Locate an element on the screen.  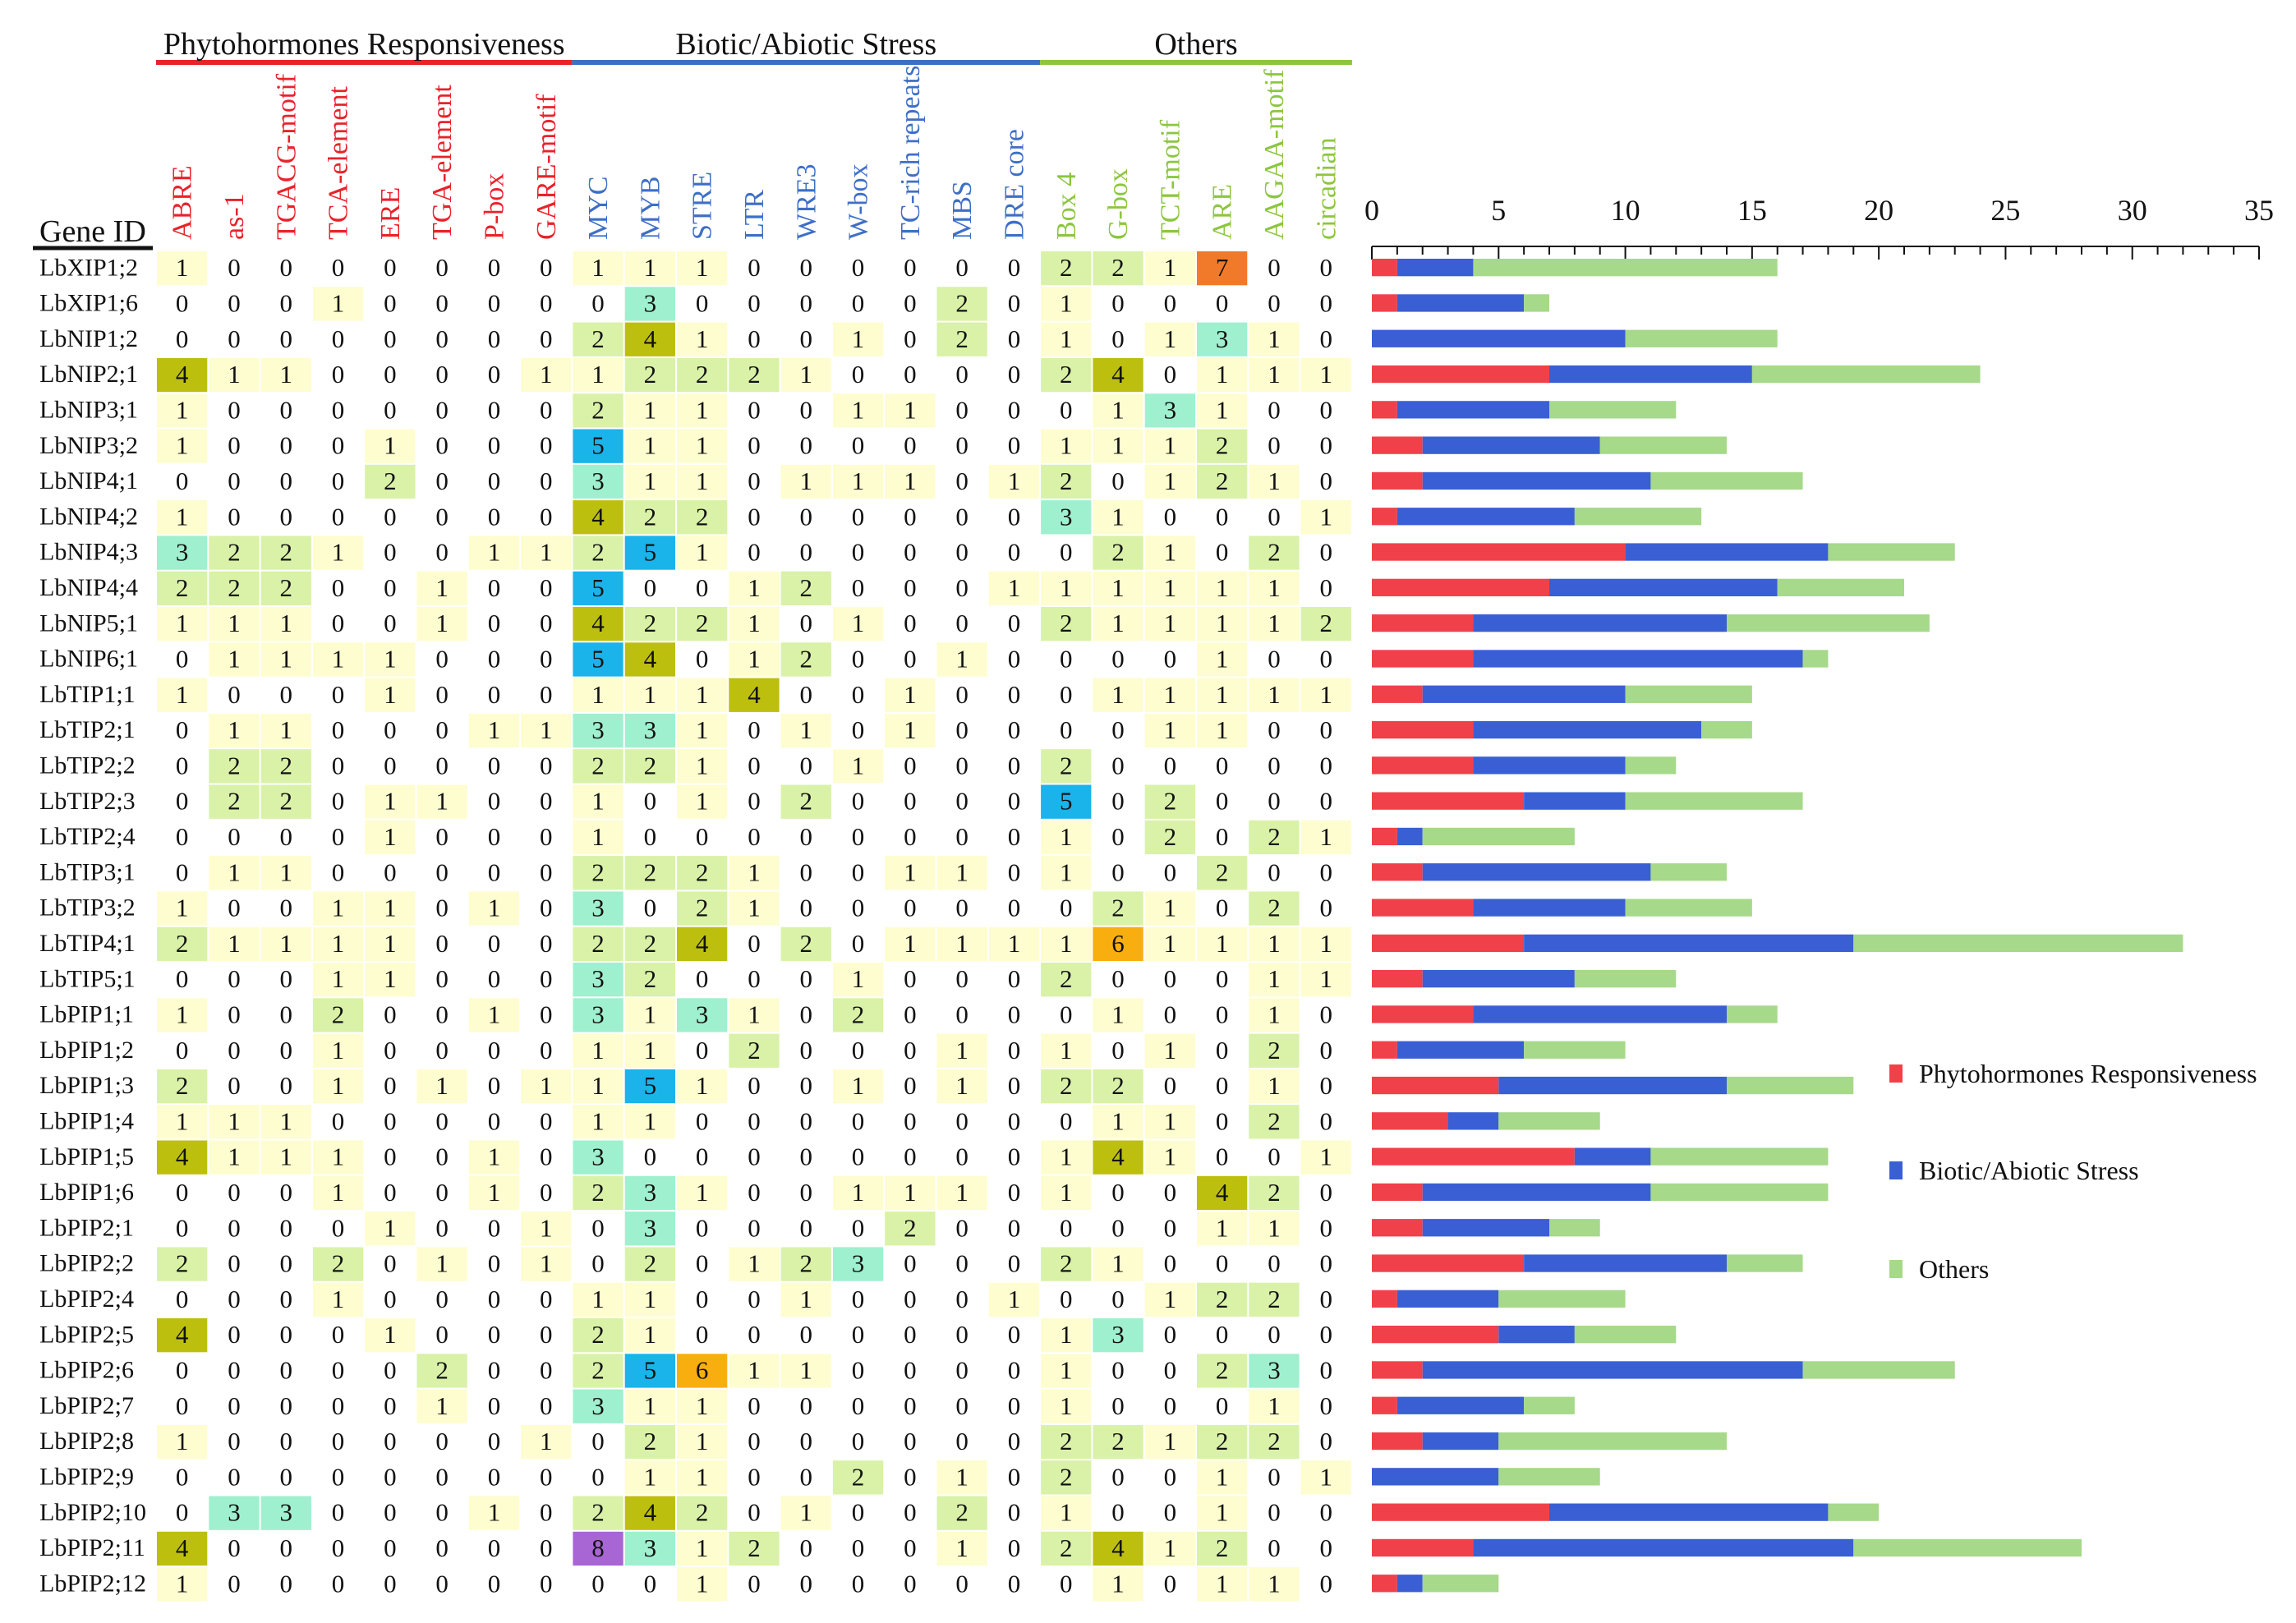
column-label: Box 4 is located at coordinates (1066, 206).